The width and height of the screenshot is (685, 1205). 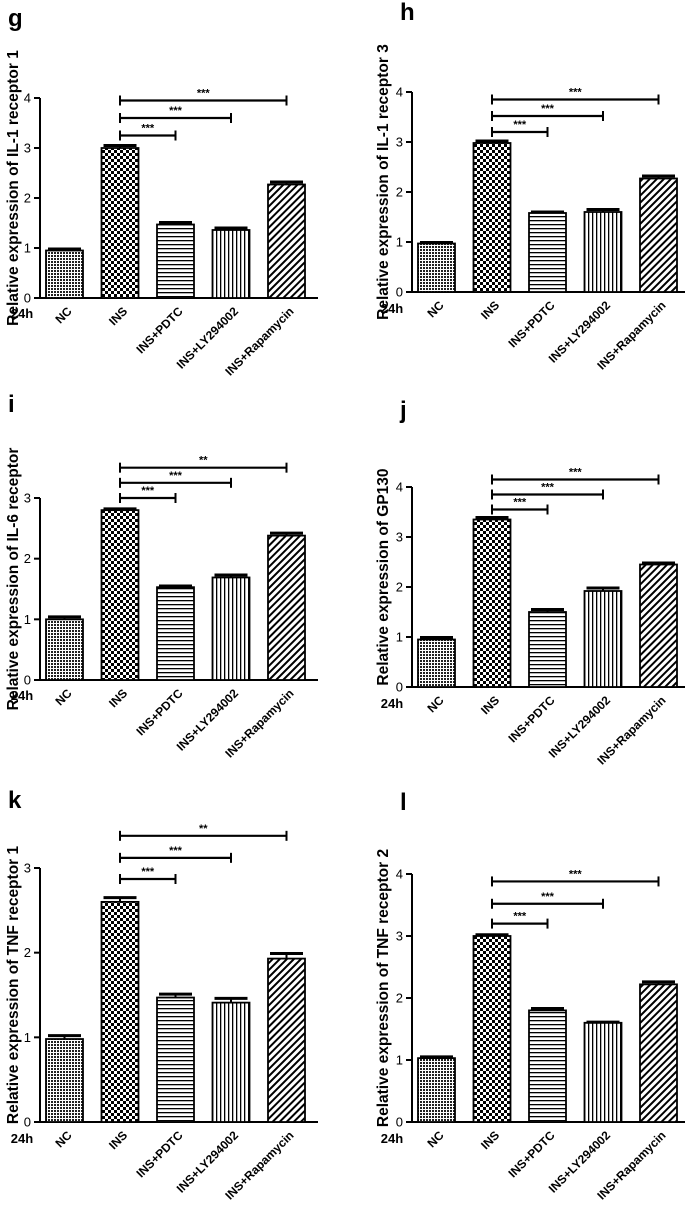 I want to click on y-axis-label: Relative expression of IL-1 receptor 1, so click(x=13, y=188).